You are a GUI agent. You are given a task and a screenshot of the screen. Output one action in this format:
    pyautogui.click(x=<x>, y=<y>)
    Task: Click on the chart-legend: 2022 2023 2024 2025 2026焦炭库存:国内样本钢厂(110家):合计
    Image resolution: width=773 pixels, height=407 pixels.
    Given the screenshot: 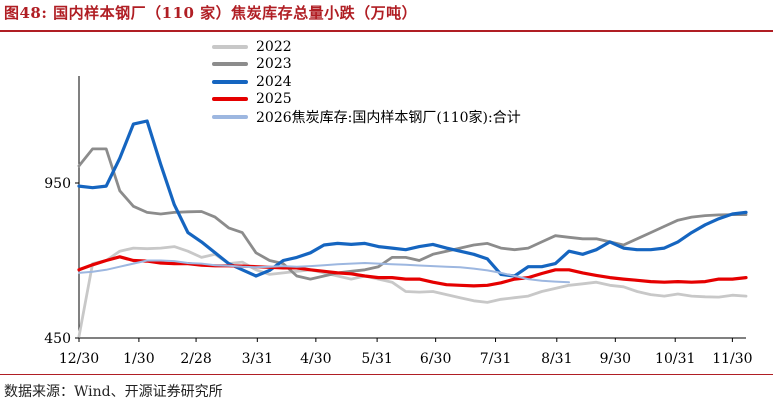 What is the action you would take?
    pyautogui.click(x=366, y=82)
    